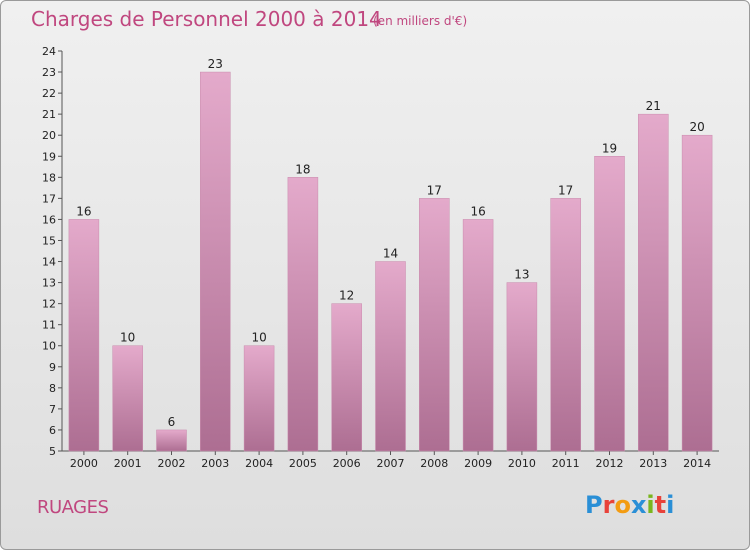  I want to click on y-tick-label: 10, so click(49, 346).